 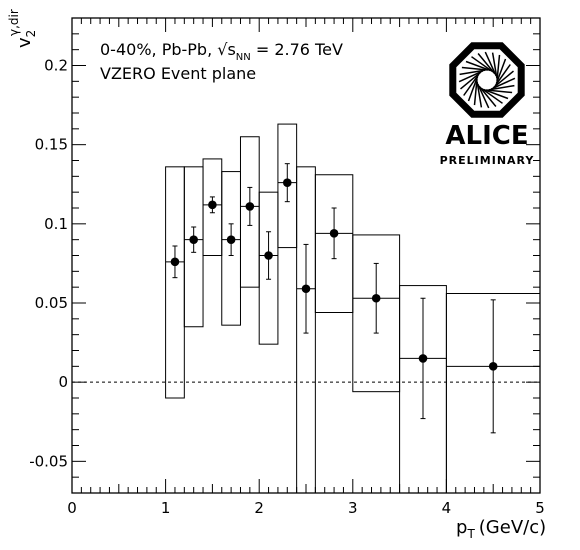 I want to click on annotation-s: s, so click(x=231, y=49).